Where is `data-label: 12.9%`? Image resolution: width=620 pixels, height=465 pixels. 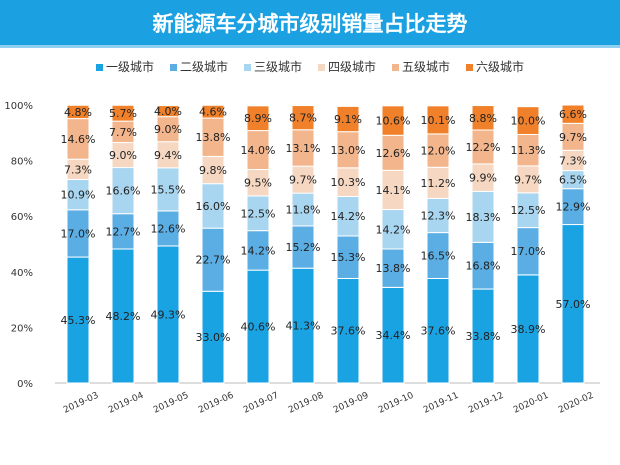 data-label: 12.9% is located at coordinates (573, 207).